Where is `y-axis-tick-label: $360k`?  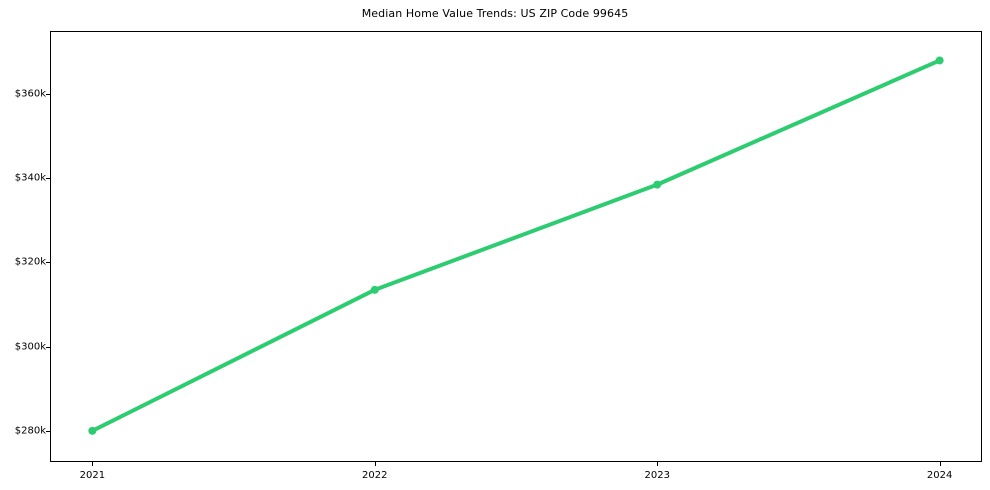
y-axis-tick-label: $360k is located at coordinates (30, 94).